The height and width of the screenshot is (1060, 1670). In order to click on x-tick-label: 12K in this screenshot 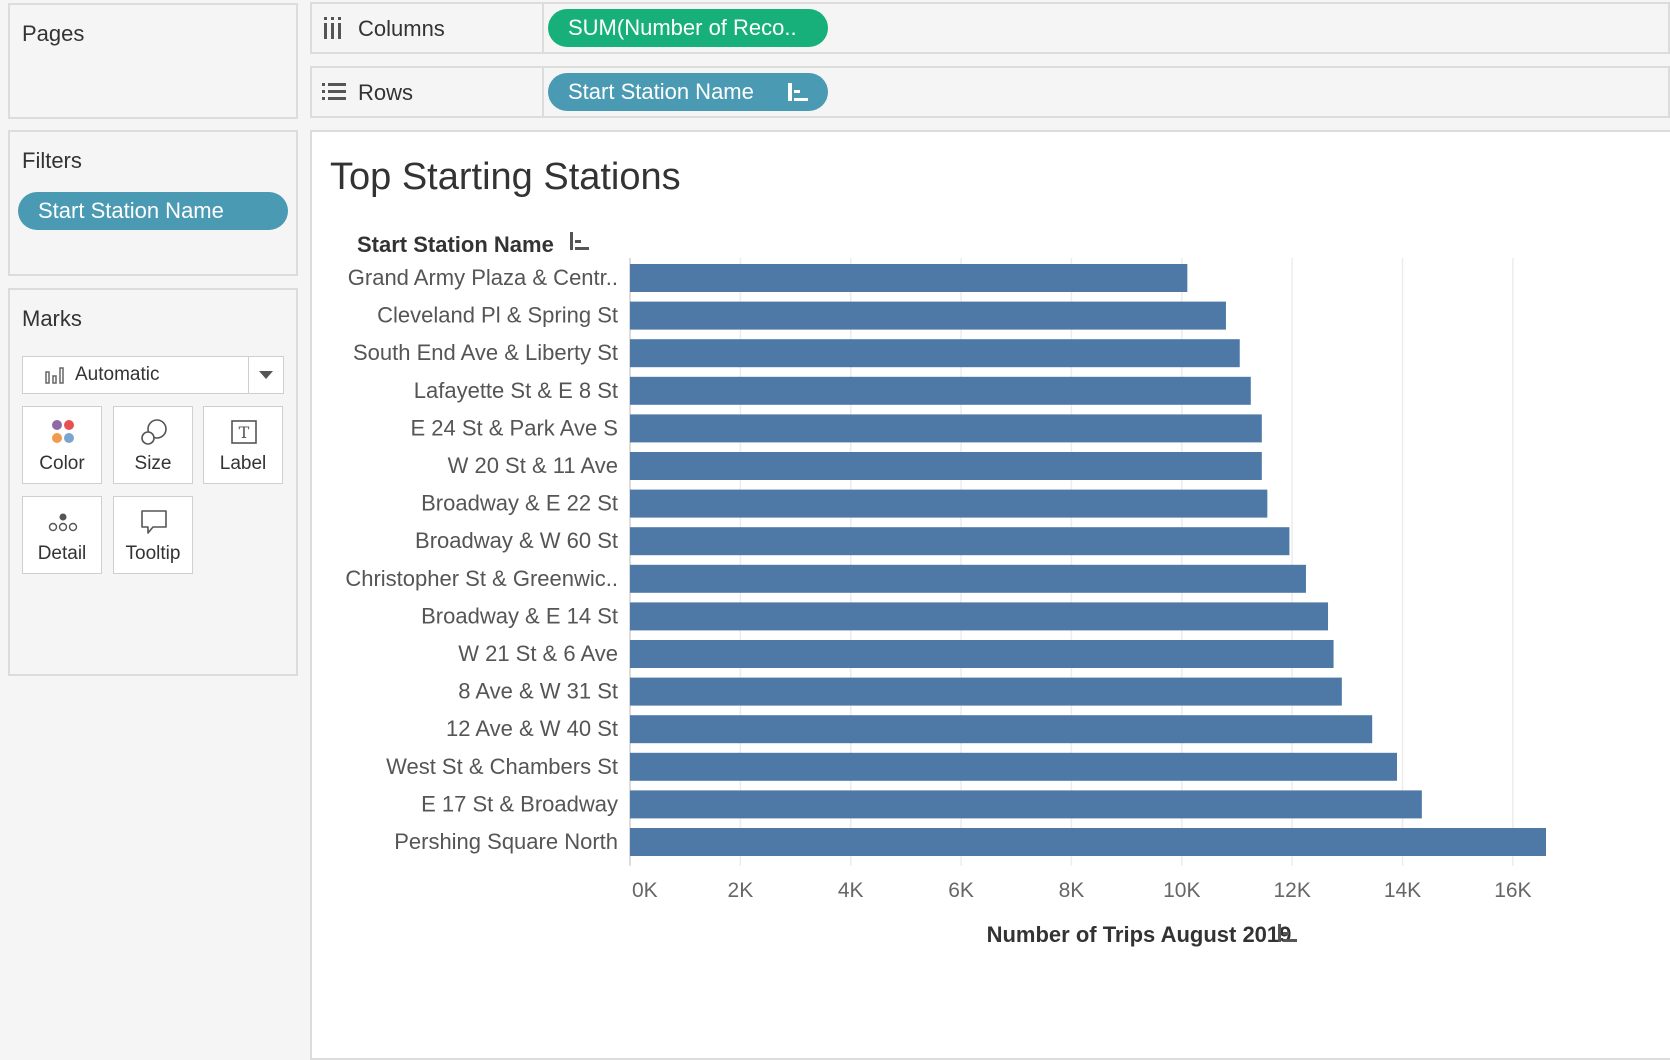, I will do `click(1291, 890)`.